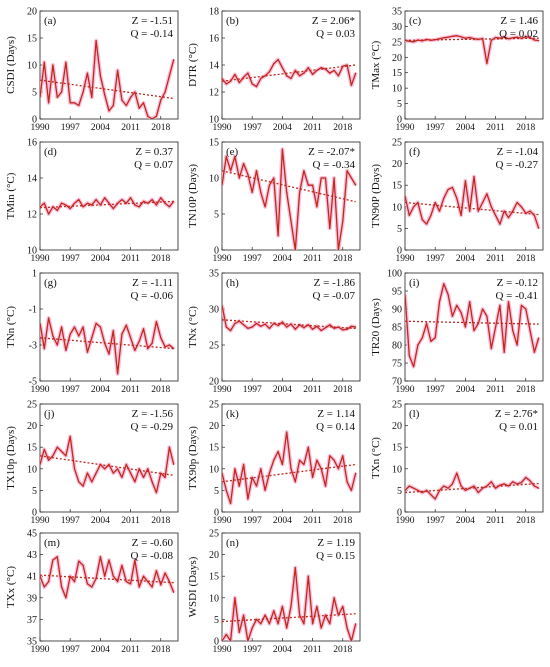 The height and width of the screenshot is (667, 550). Describe the element at coordinates (252, 259) in the screenshot. I see `x-tick-label: 1997` at that location.